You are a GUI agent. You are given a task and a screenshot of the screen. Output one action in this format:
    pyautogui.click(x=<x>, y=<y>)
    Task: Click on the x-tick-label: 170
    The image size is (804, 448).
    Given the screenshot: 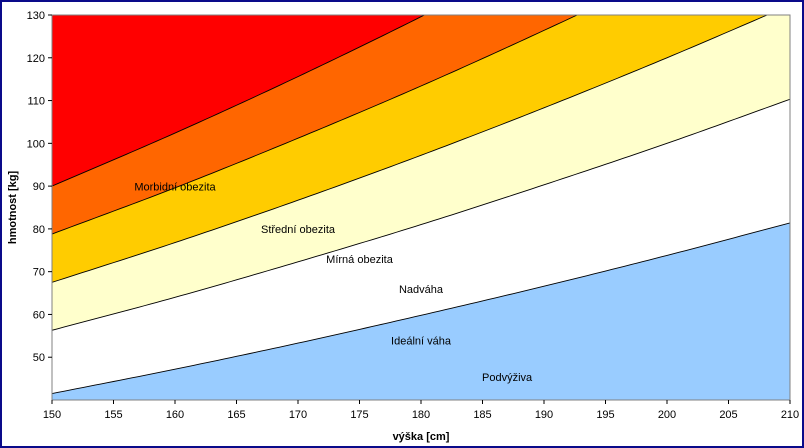 What is the action you would take?
    pyautogui.click(x=298, y=415)
    